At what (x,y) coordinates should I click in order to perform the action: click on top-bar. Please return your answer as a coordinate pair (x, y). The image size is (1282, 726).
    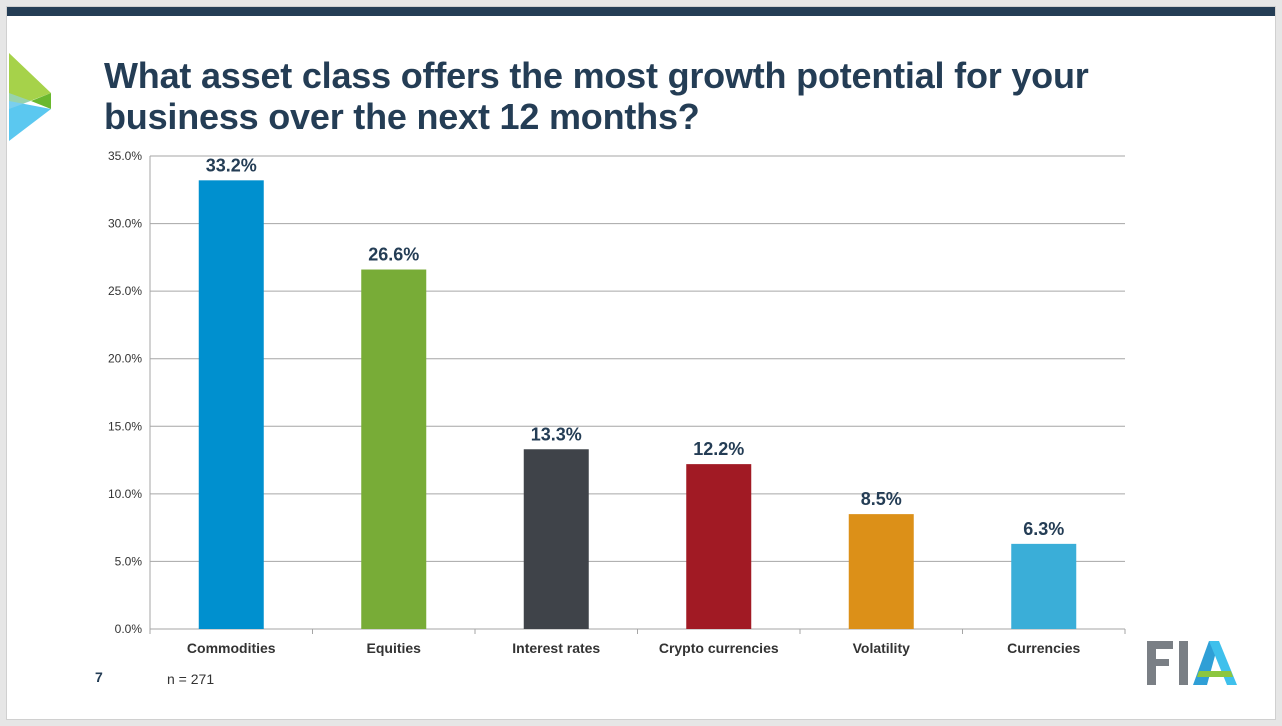
    Looking at the image, I should click on (641, 11).